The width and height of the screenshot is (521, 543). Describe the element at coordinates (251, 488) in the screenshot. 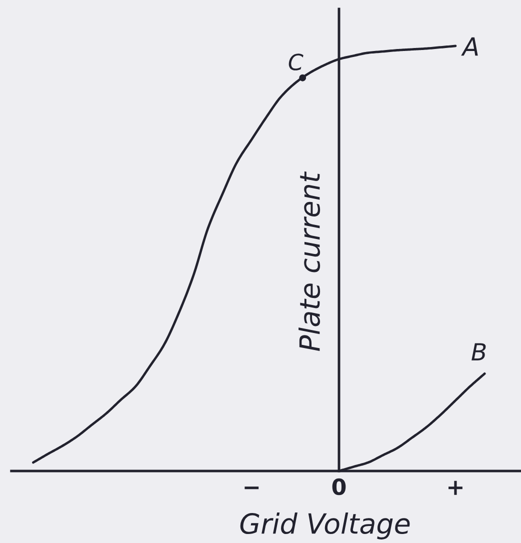

I see `x-tick-label: −` at that location.